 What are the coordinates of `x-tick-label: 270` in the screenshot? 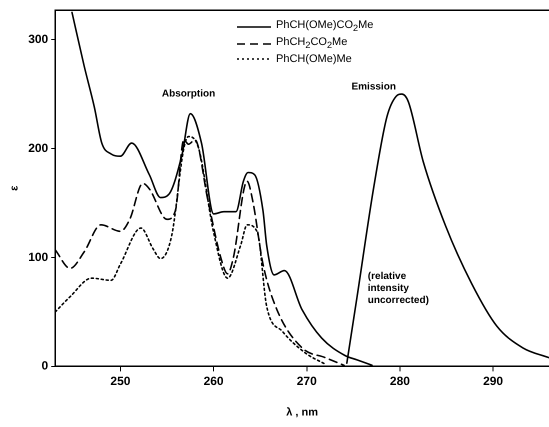 It's located at (307, 381).